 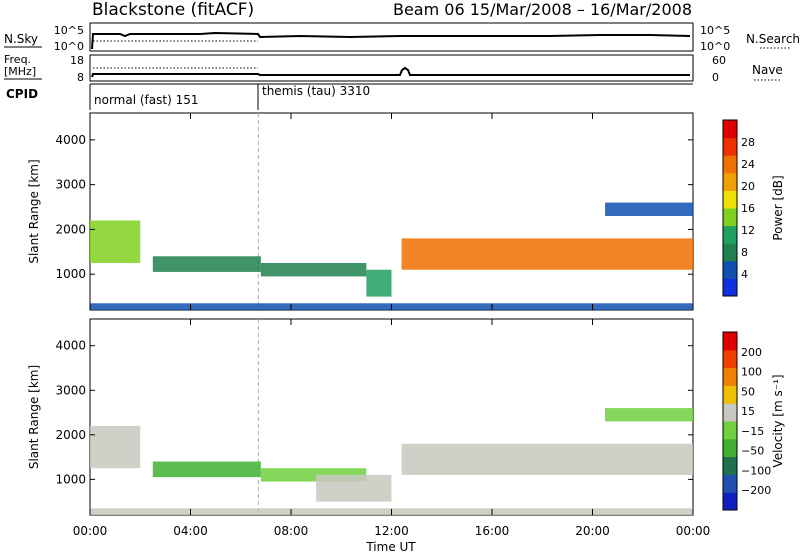 What do you see at coordinates (748, 208) in the screenshot?
I see `colorbar-tick-label: 16` at bounding box center [748, 208].